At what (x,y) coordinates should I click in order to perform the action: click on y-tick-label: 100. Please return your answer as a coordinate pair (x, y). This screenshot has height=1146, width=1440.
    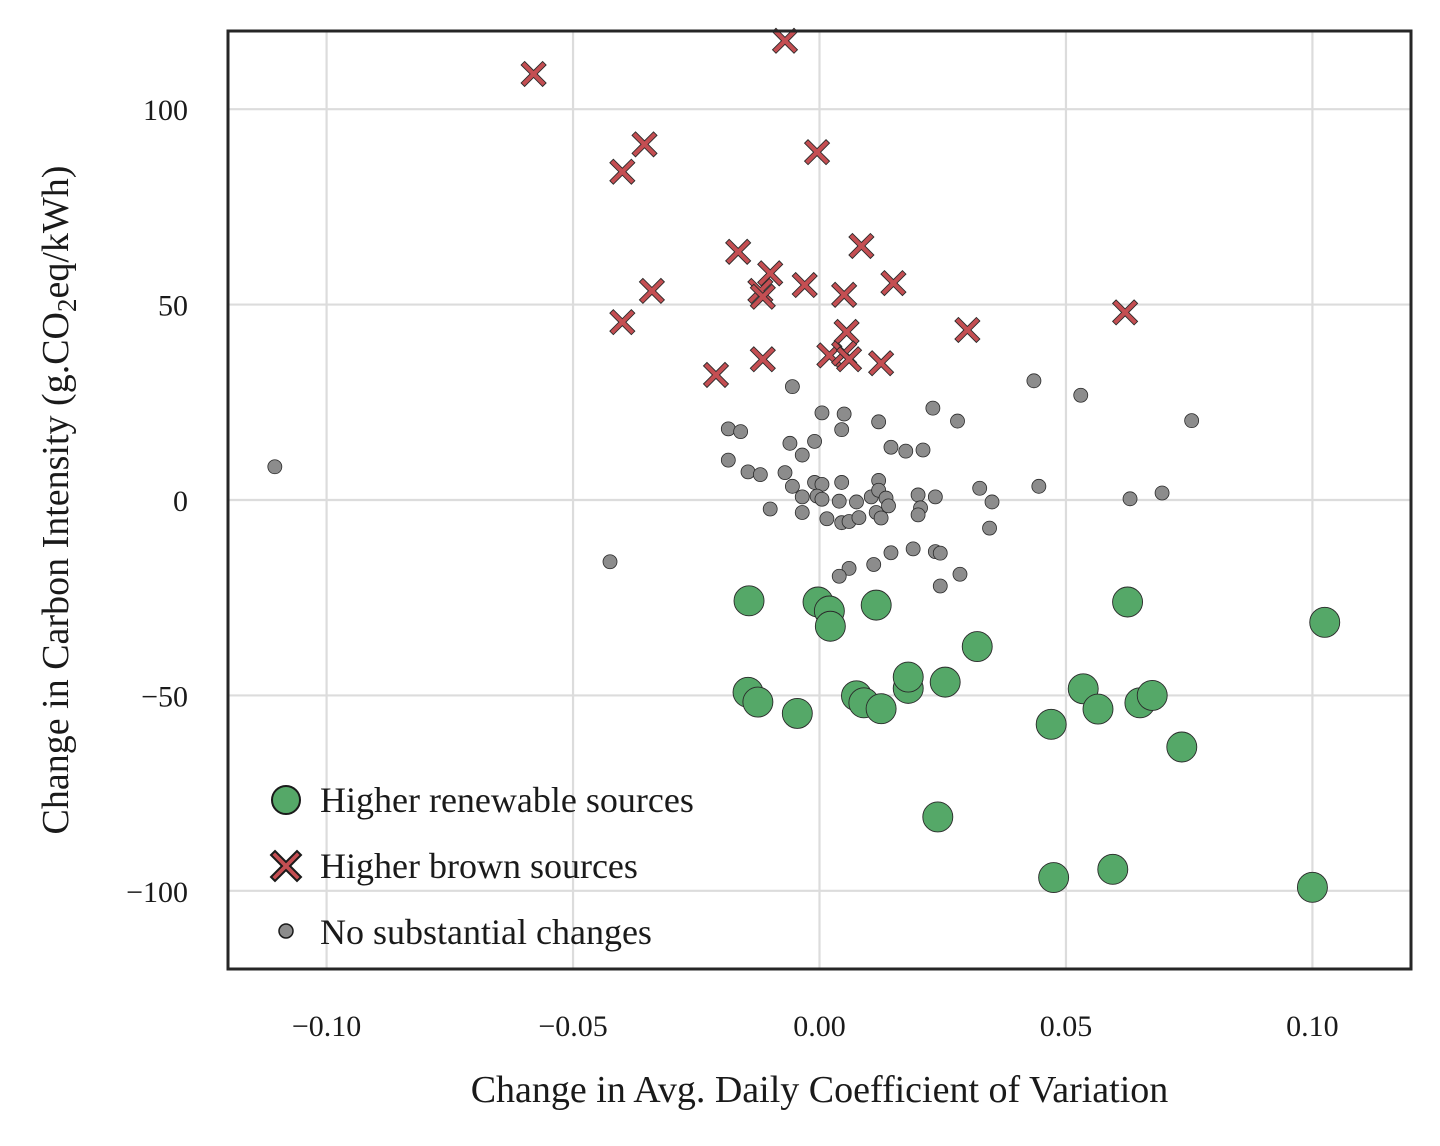
    Looking at the image, I should click on (165, 110).